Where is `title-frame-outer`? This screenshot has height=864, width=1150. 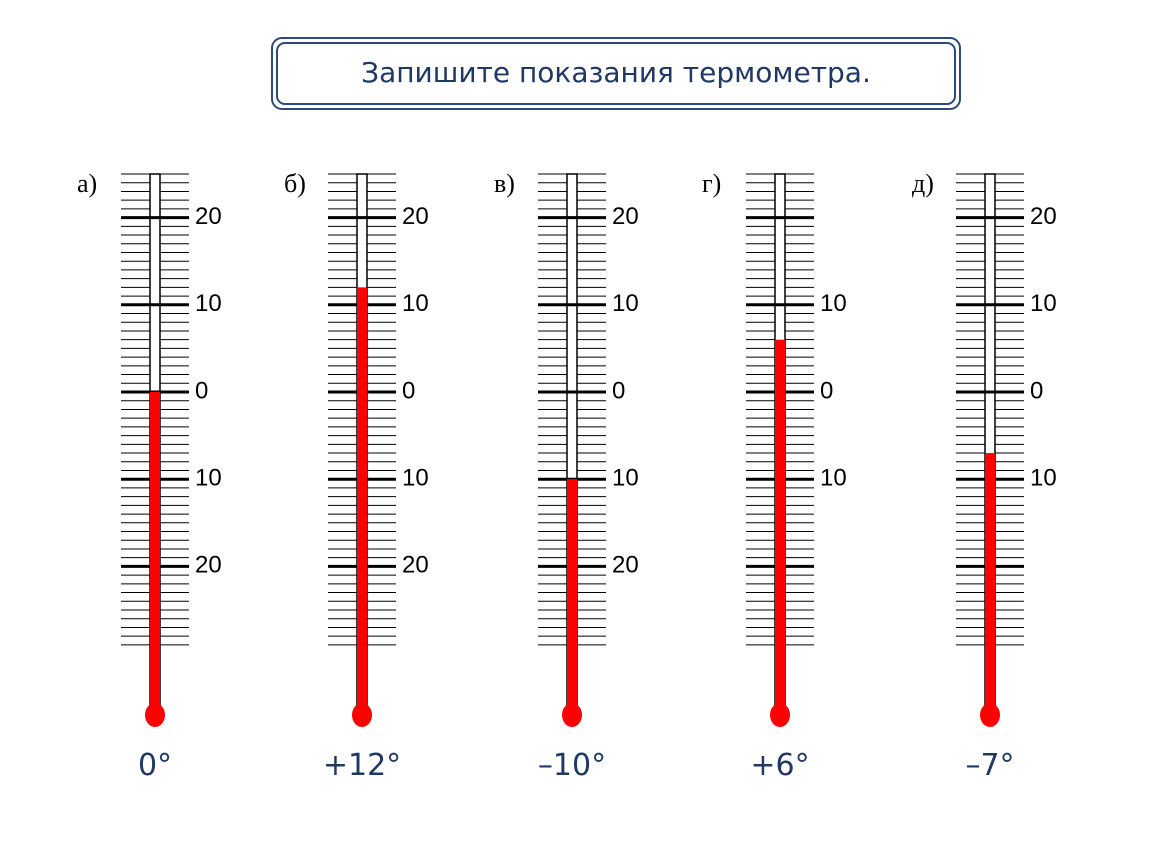 title-frame-outer is located at coordinates (616, 73).